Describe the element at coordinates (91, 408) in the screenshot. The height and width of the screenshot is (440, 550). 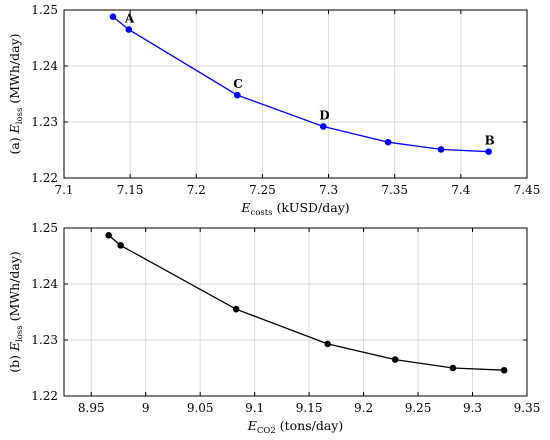
I see `x-tick-label: 8.95` at that location.